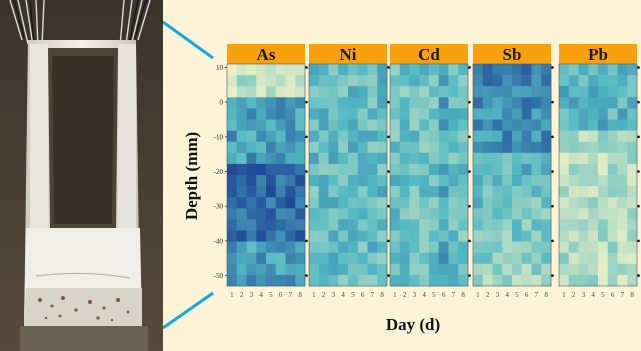  Describe the element at coordinates (469, 241) in the screenshot. I see `panel-tick-dot` at that location.